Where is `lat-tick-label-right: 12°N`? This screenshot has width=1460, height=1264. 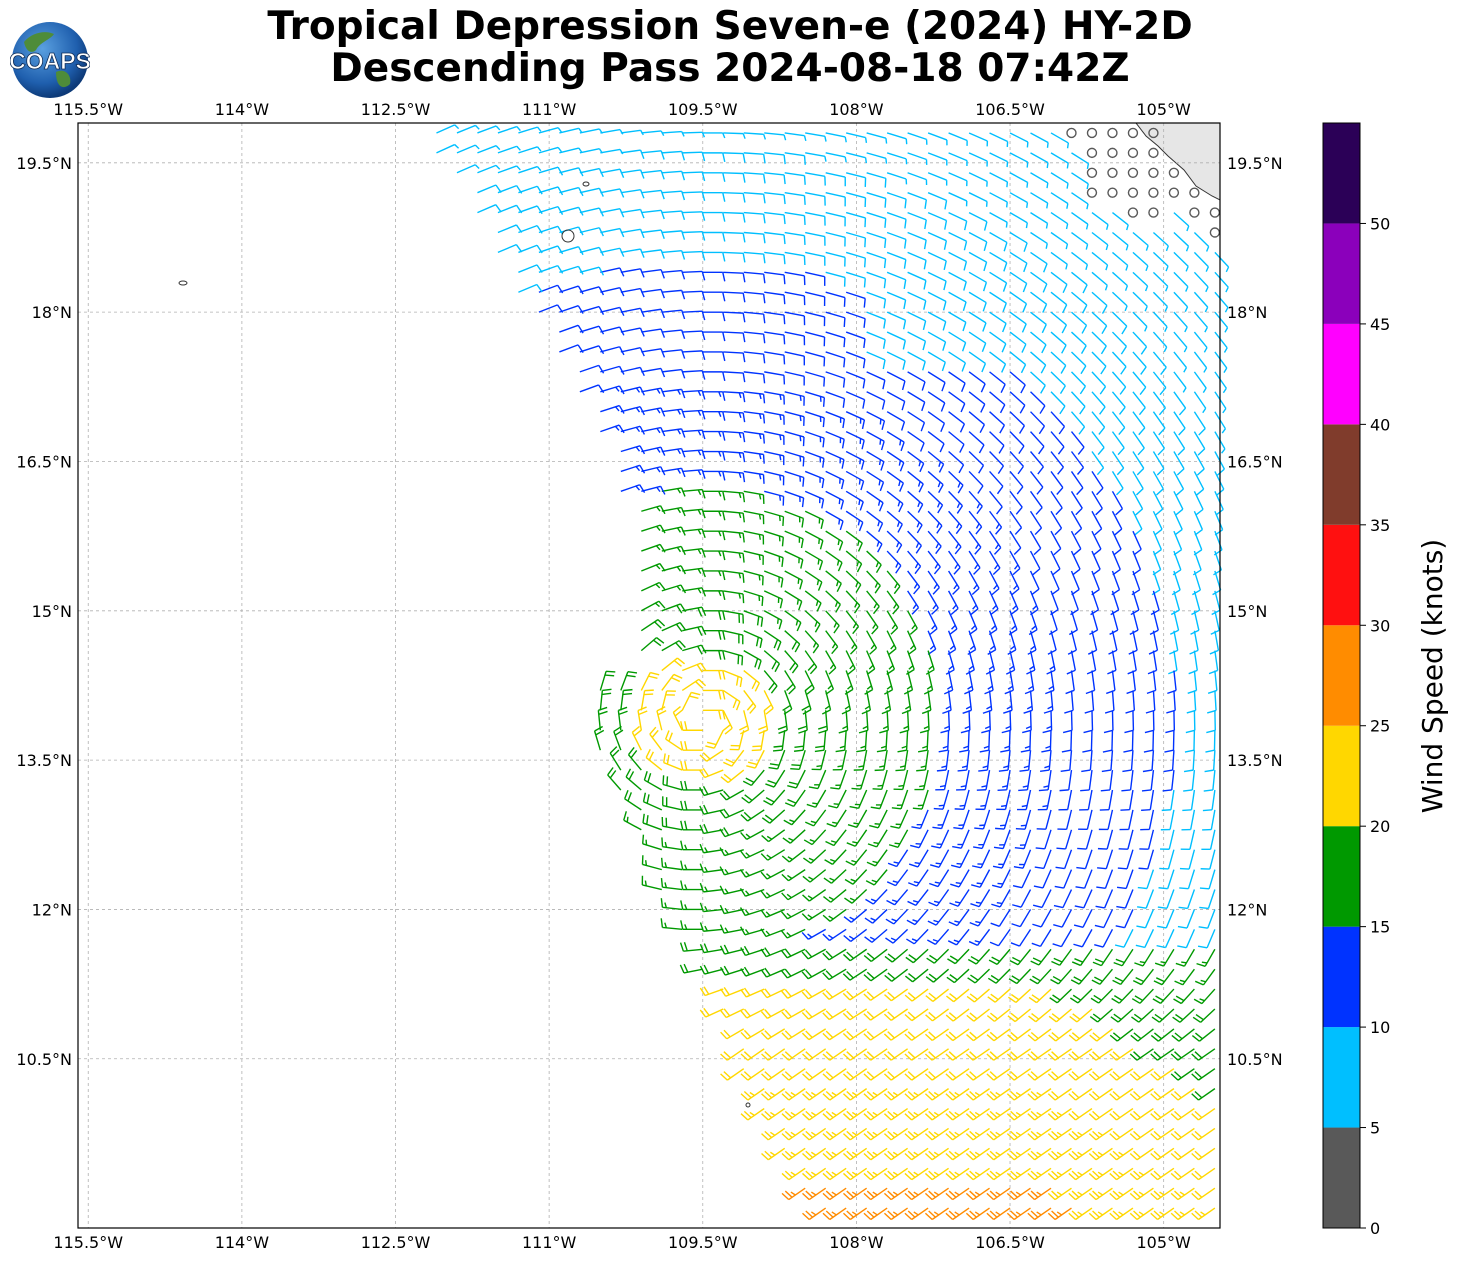 lat-tick-label-right: 12°N is located at coordinates (1247, 909).